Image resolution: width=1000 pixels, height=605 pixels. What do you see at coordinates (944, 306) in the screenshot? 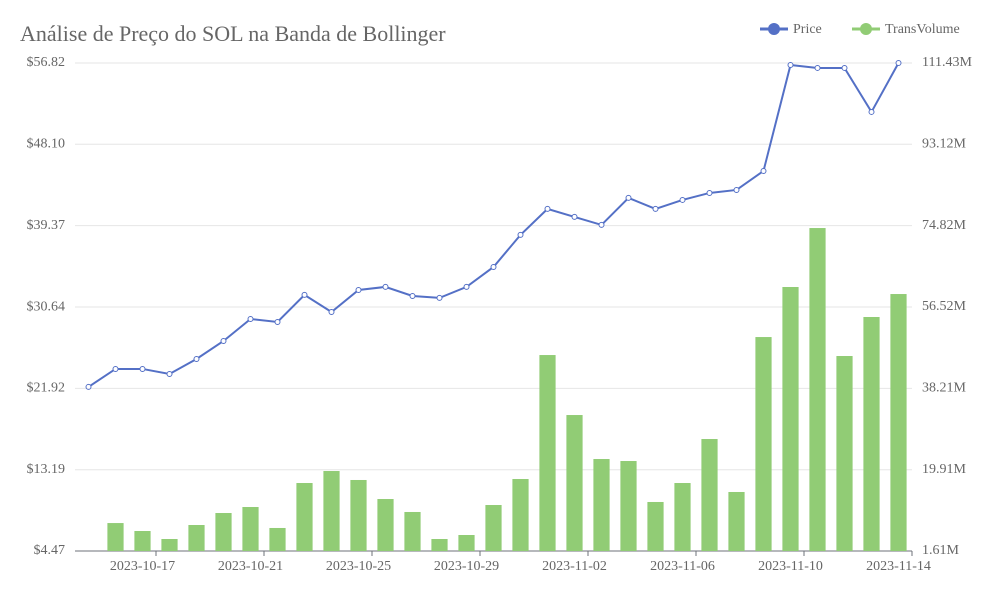
I see `y2-tick-label: 56.52M` at bounding box center [944, 306].